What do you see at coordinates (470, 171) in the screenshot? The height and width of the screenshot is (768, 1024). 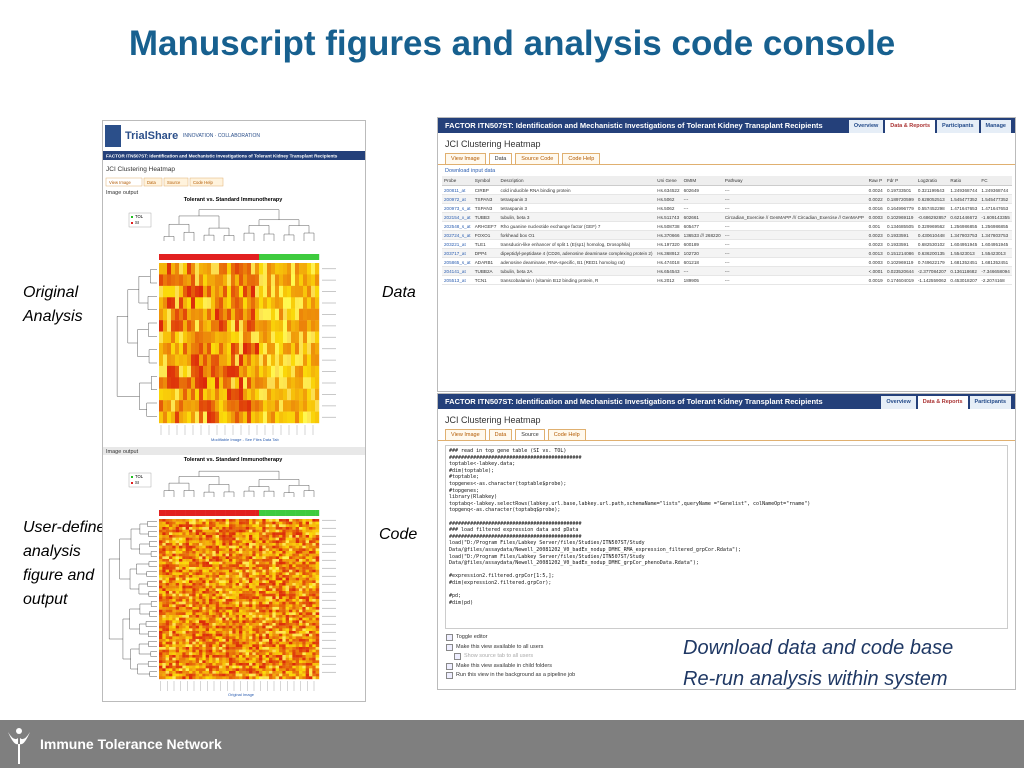 I see `download-link: Download input data` at bounding box center [470, 171].